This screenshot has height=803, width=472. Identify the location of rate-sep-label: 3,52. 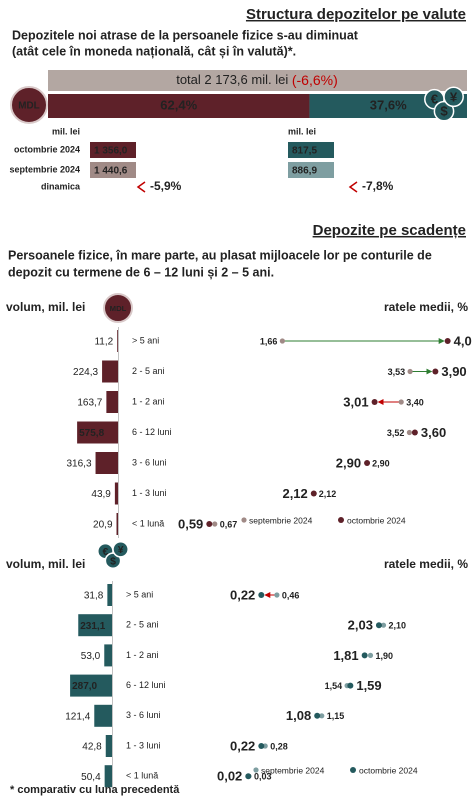
(396, 433).